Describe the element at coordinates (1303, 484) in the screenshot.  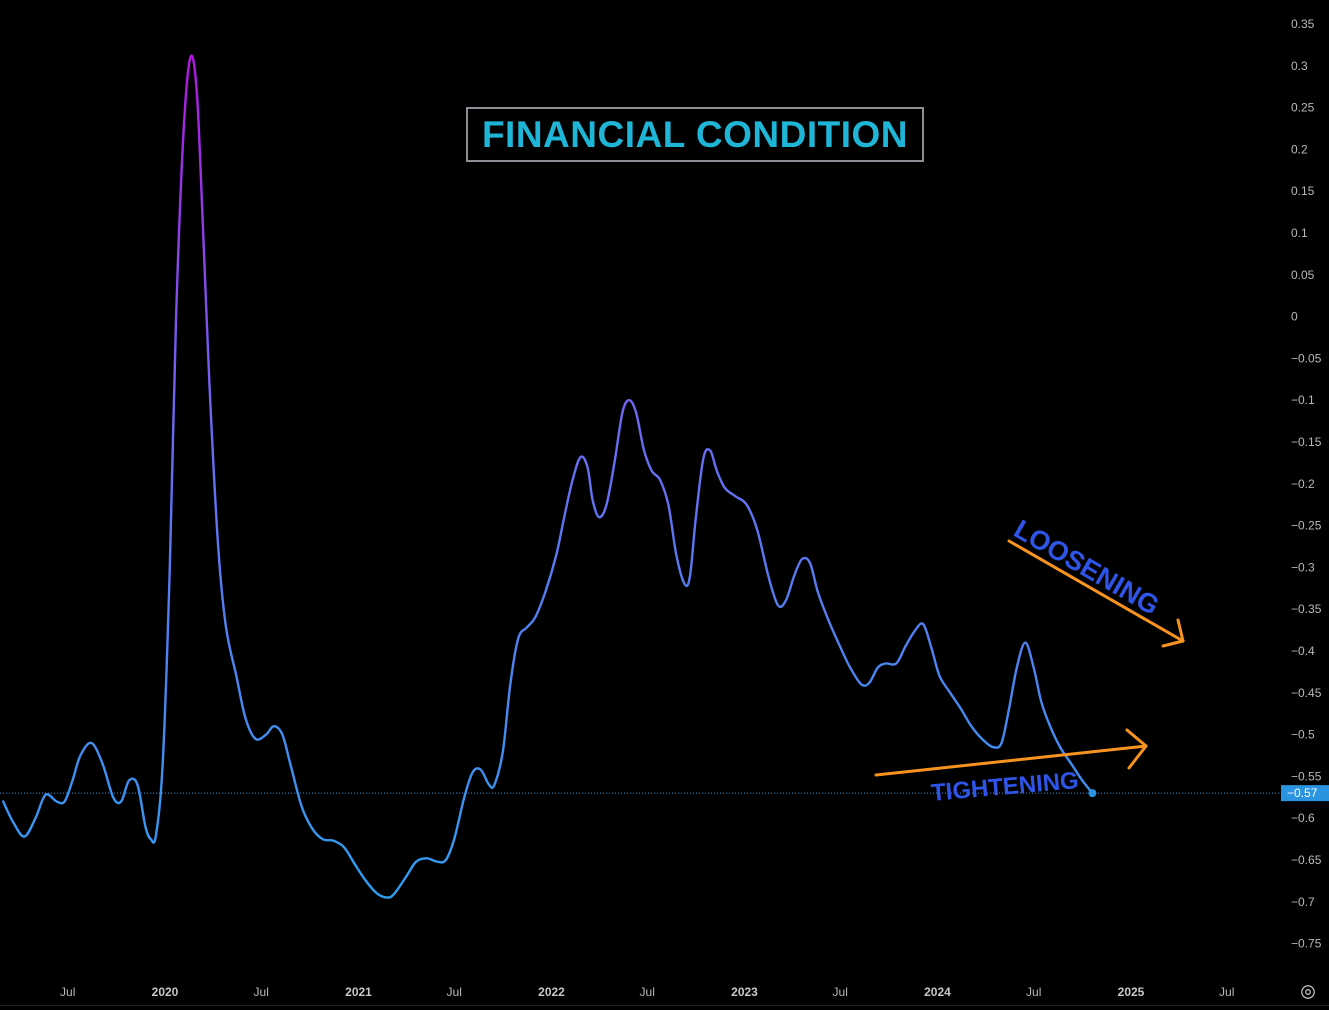
I see `y-tick-label: −0.2` at that location.